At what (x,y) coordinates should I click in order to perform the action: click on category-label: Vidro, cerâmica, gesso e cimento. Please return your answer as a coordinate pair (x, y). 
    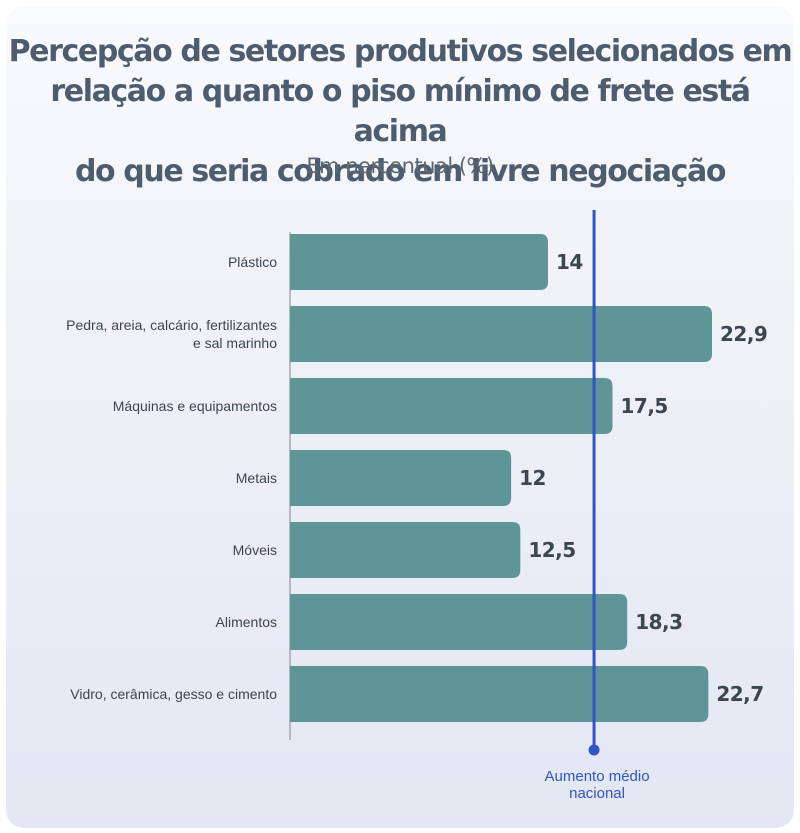
    Looking at the image, I should click on (173, 694).